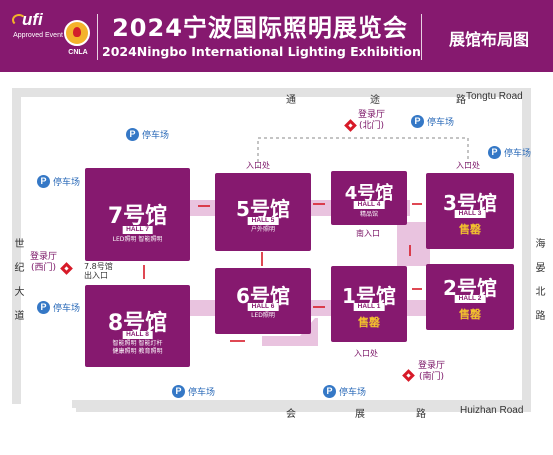  I want to click on east-road-band, so click(526, 250).